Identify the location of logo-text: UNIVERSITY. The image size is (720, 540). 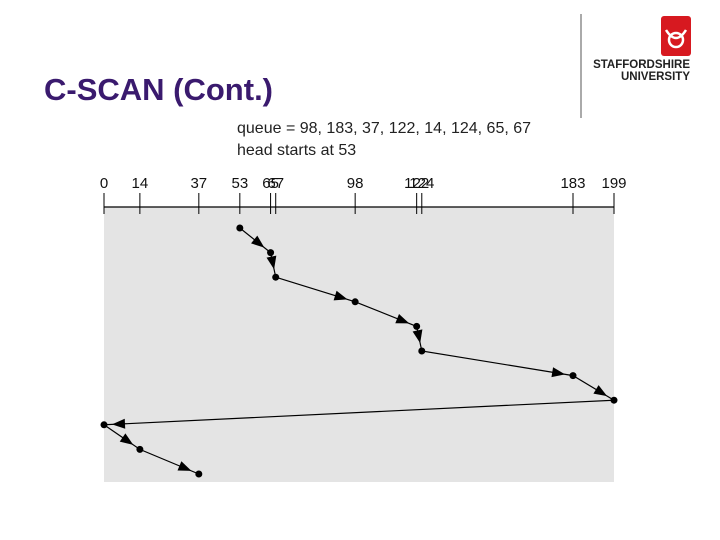
(655, 77).